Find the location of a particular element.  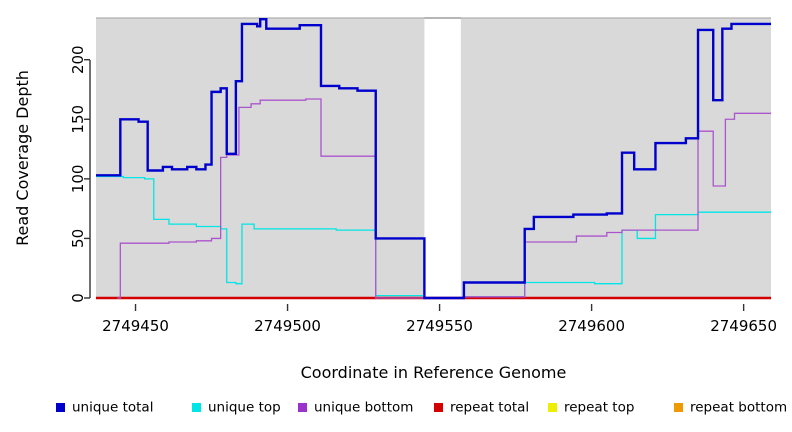

x-tick-label: 2749600 is located at coordinates (591, 326).